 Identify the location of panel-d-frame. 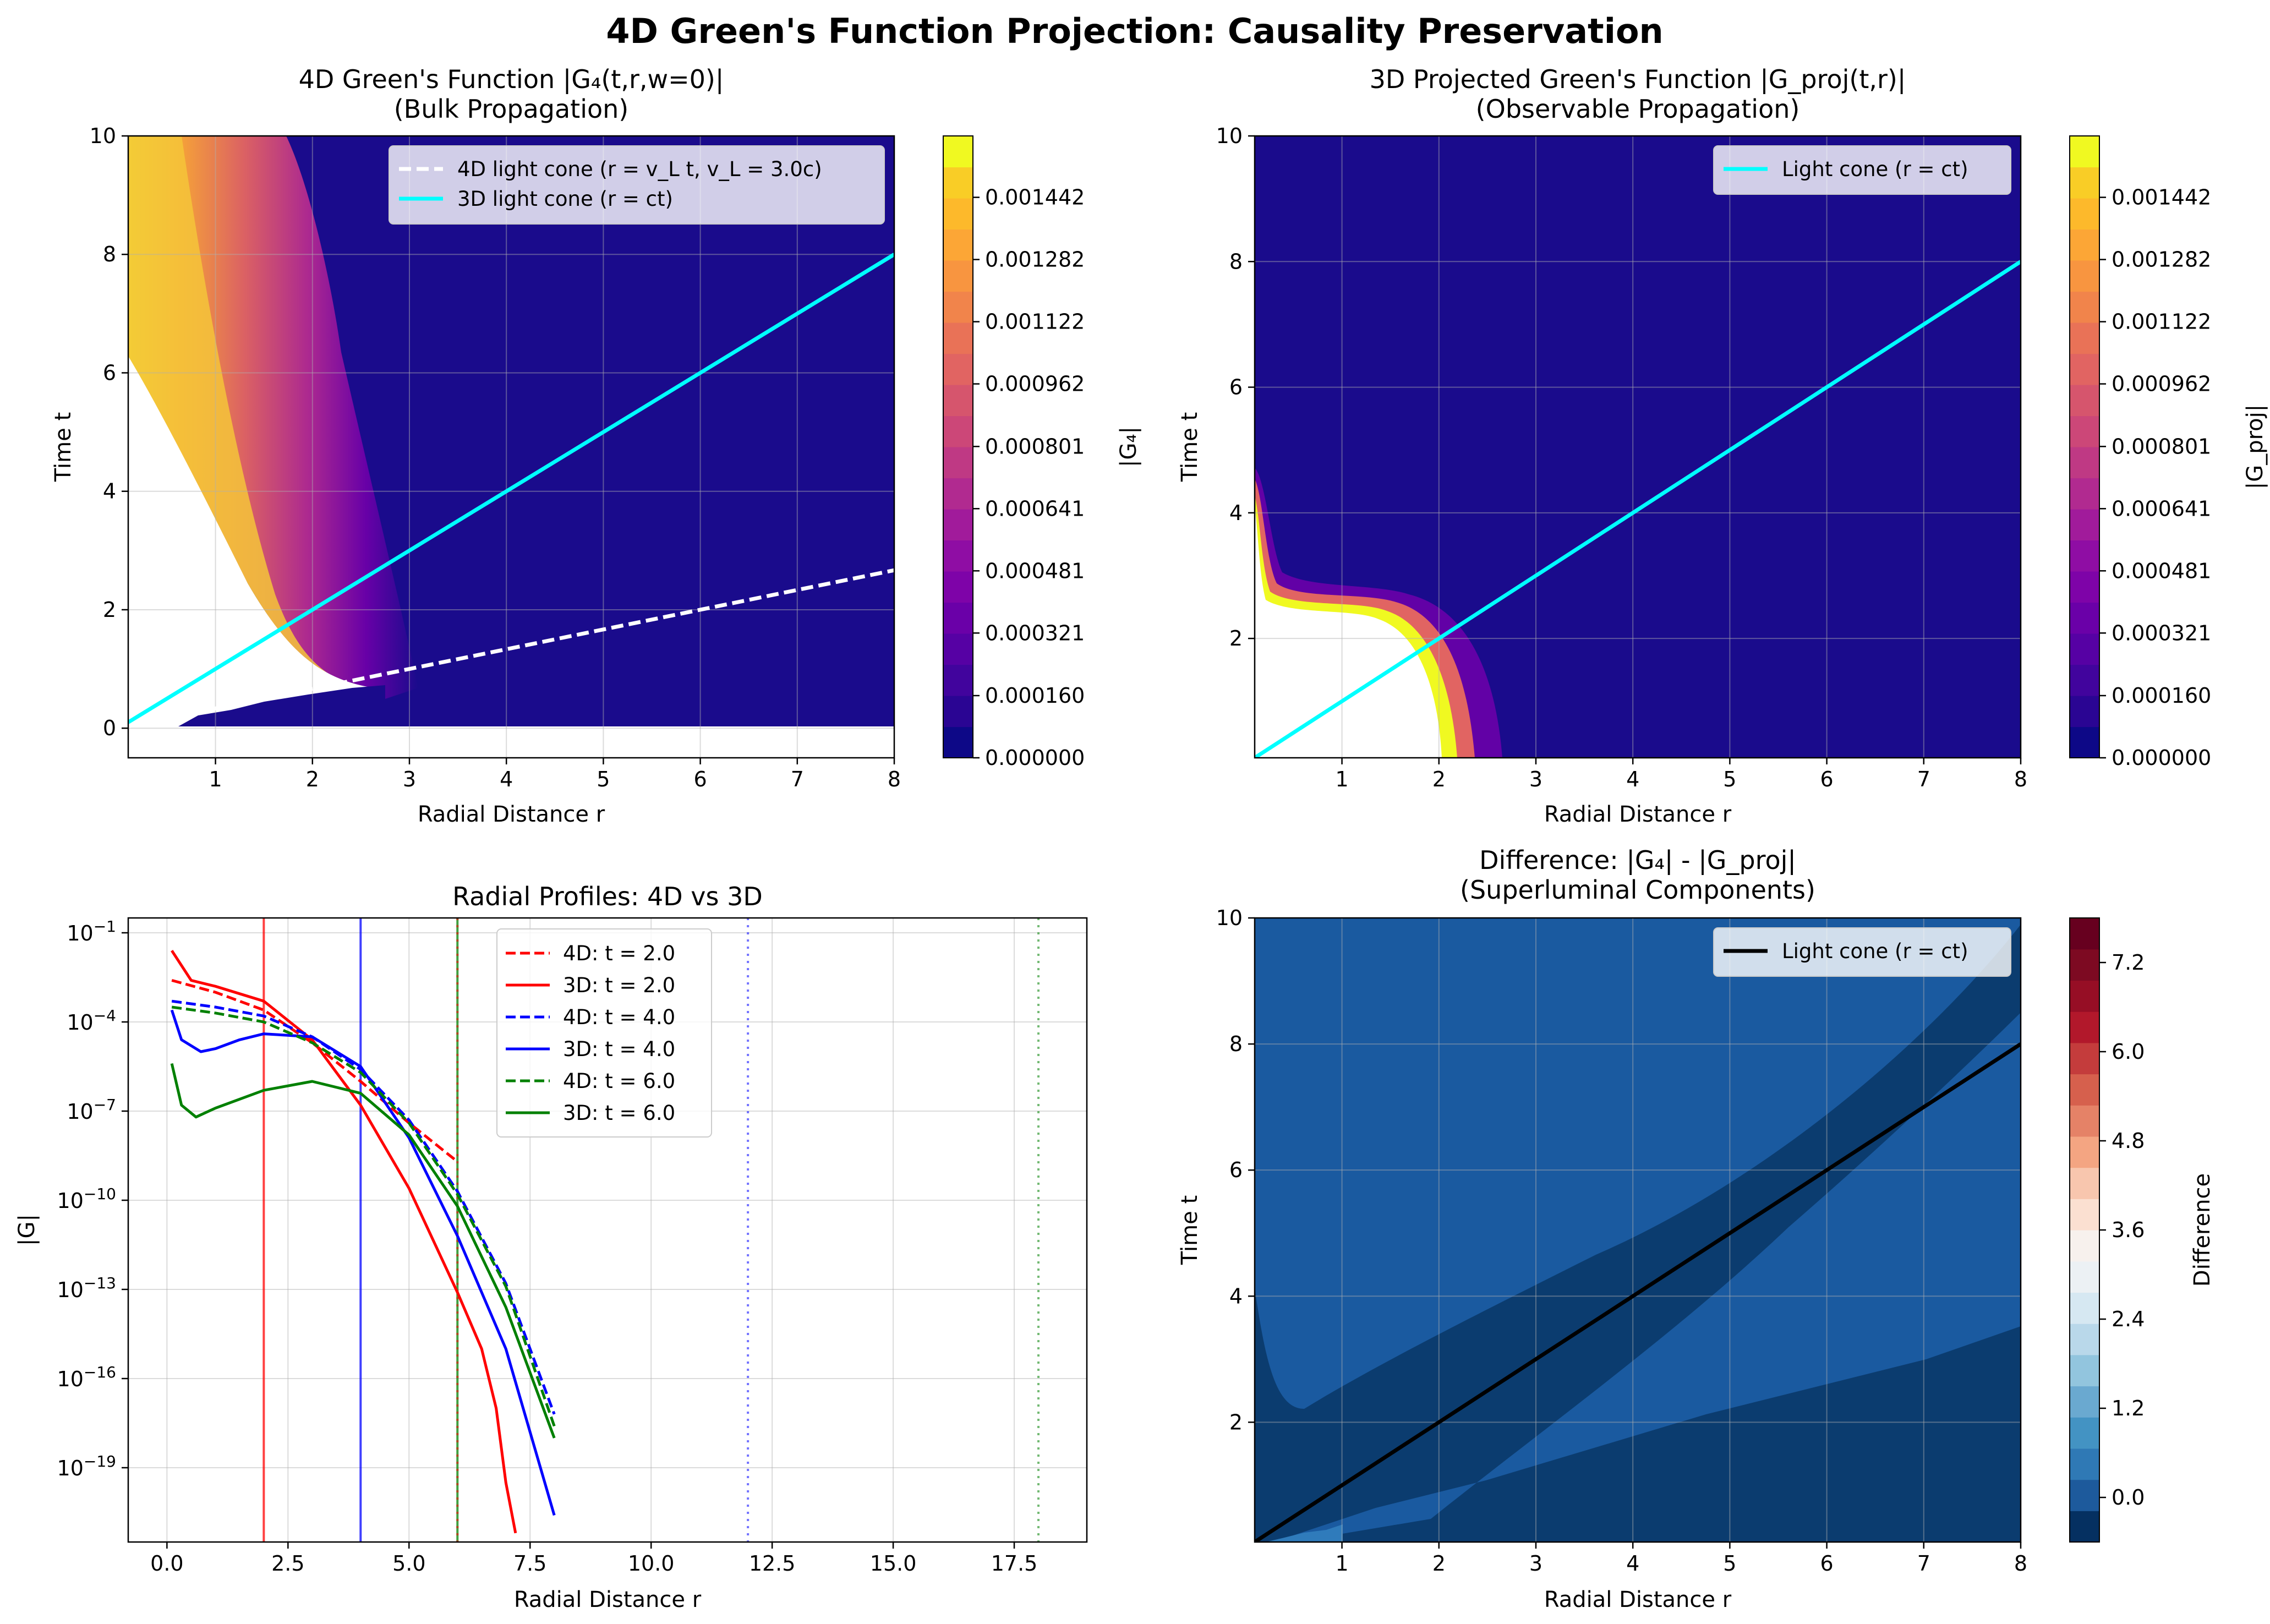
(1638, 1230).